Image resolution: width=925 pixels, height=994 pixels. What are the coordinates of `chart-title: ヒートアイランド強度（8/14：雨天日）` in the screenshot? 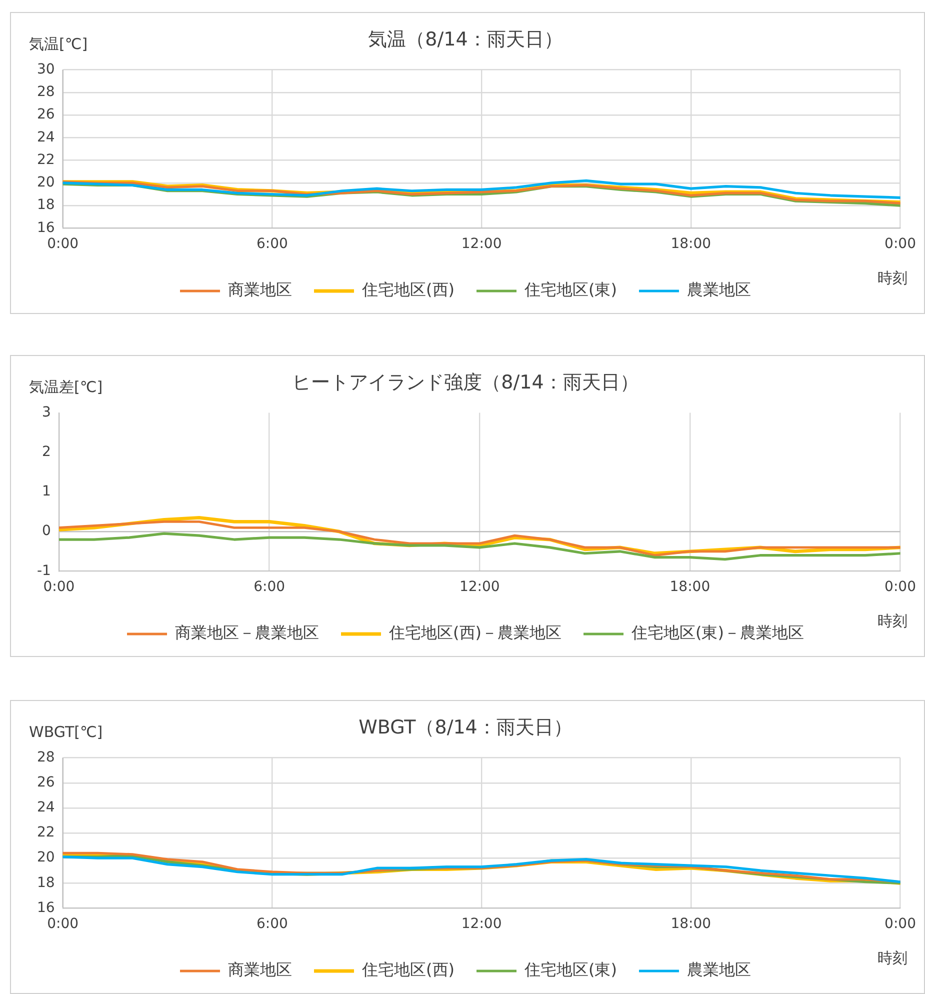 It's located at (465, 382).